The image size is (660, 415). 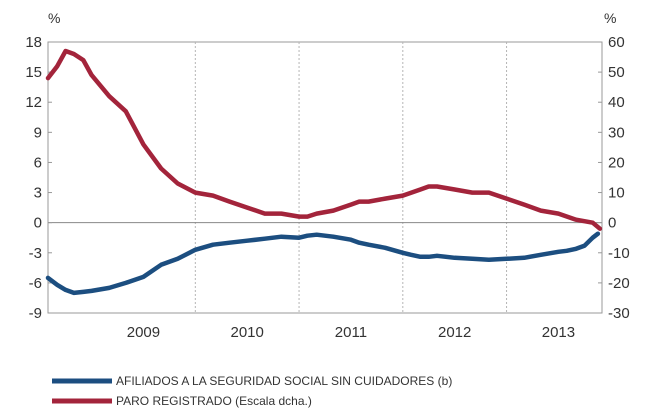 I want to click on right-tick-label: -20, so click(x=619, y=283).